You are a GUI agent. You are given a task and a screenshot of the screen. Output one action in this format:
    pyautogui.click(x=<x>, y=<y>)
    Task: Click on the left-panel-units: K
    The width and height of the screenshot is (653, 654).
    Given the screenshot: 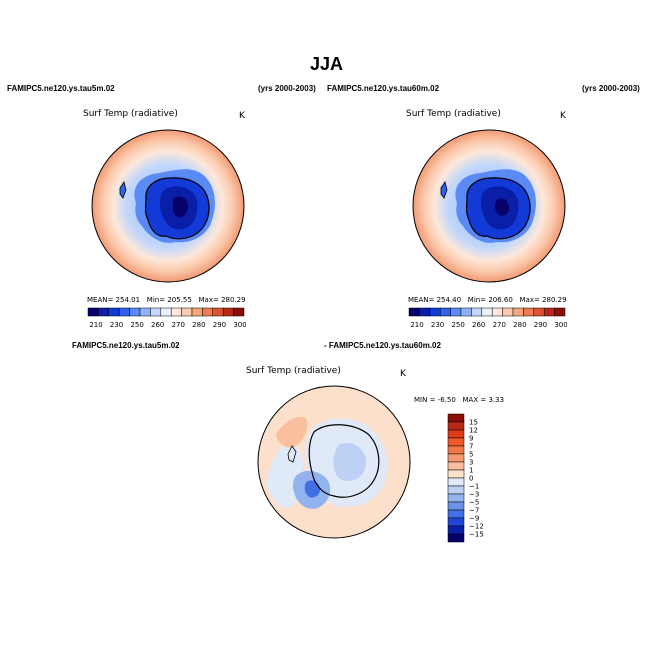 What is the action you would take?
    pyautogui.click(x=242, y=116)
    